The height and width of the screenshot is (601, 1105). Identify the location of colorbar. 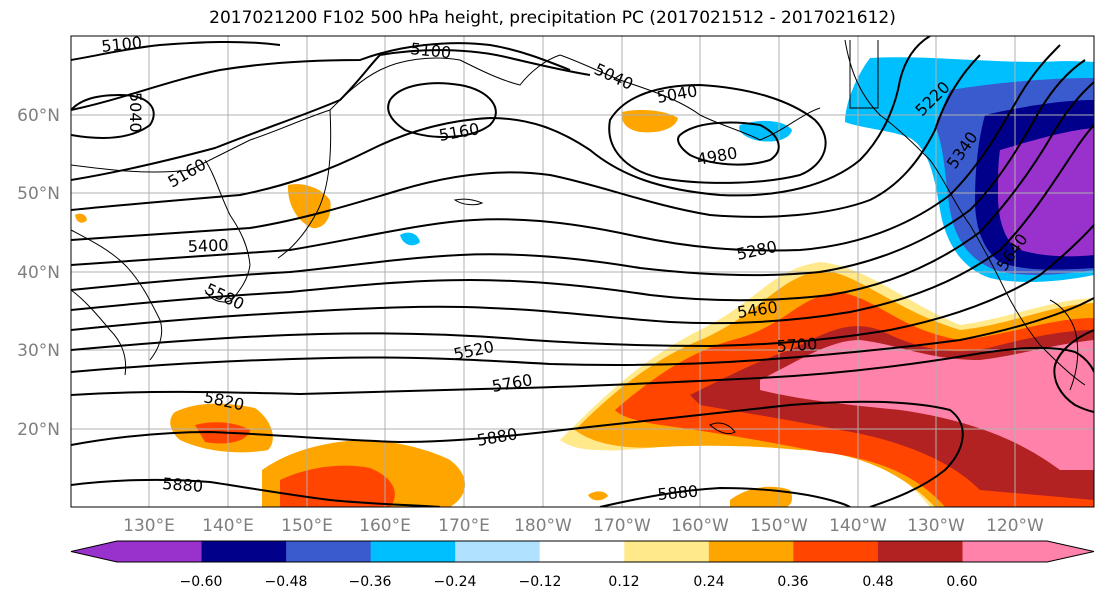
(582, 551).